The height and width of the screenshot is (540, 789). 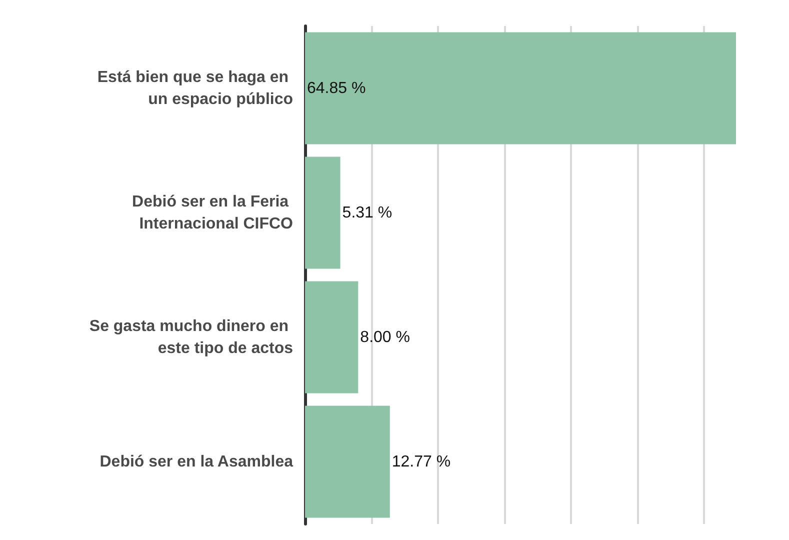 I want to click on y-tick-label: Se gasta mucho dinero en este tipo de actos, so click(x=191, y=337).